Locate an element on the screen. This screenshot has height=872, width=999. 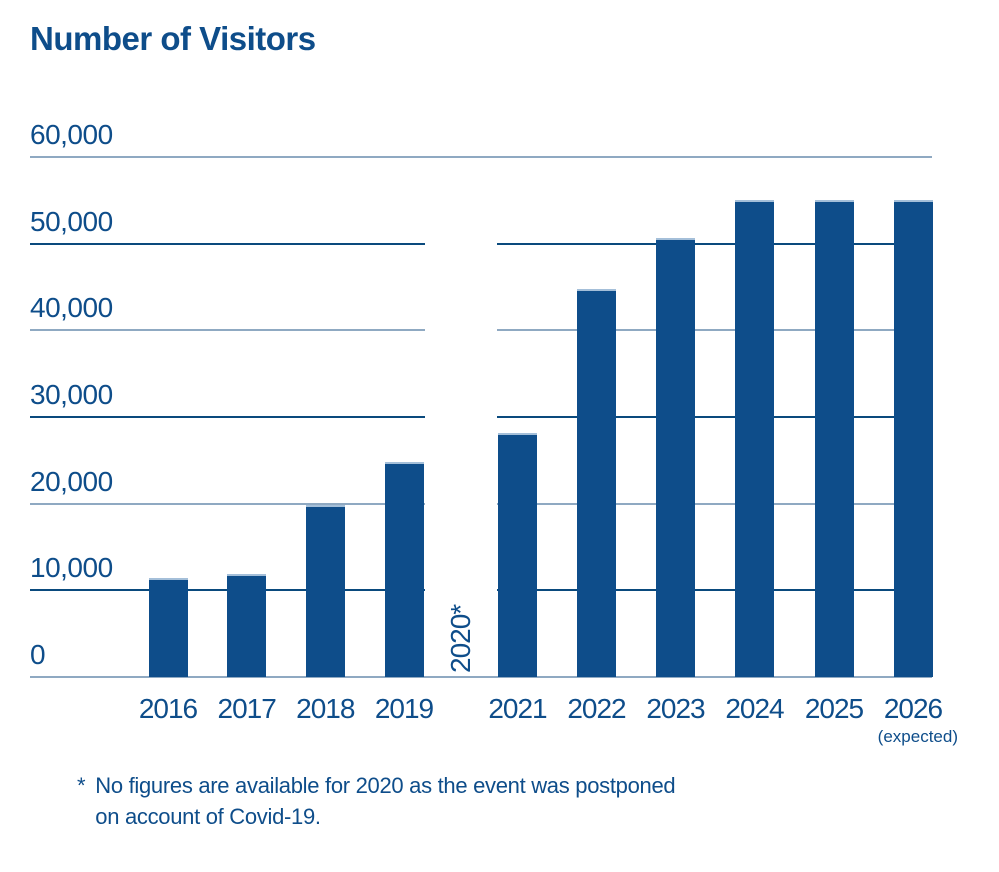
bar-2022 is located at coordinates (596, 482).